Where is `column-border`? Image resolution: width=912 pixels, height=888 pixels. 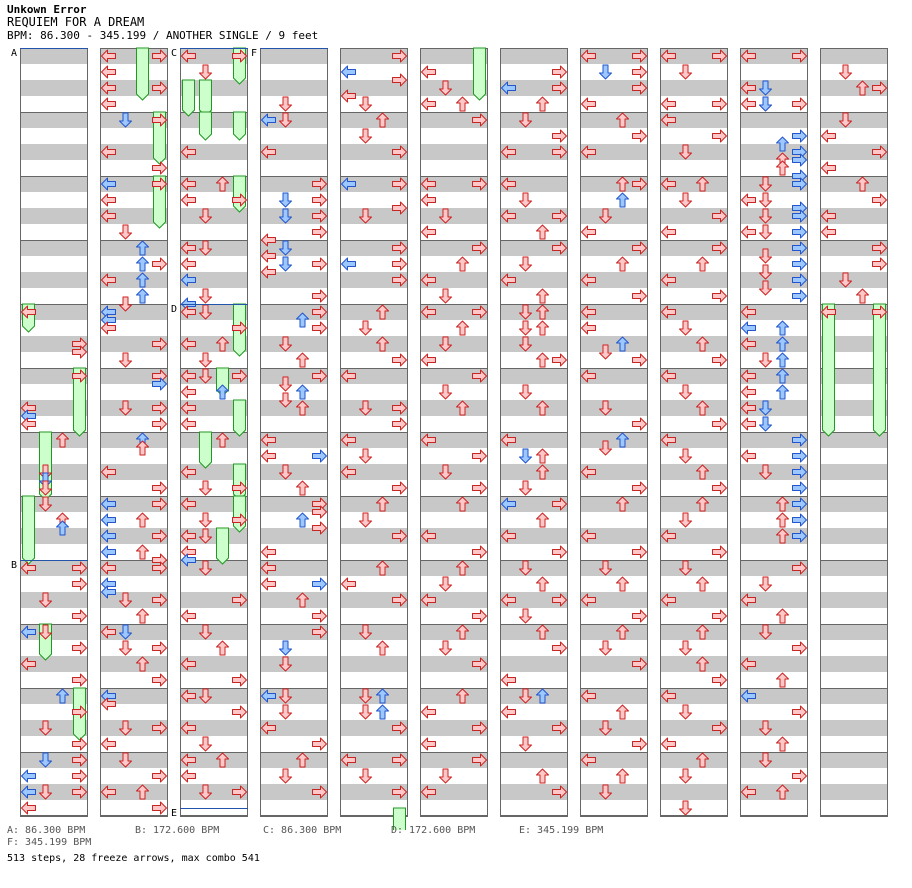 column-border is located at coordinates (614, 432).